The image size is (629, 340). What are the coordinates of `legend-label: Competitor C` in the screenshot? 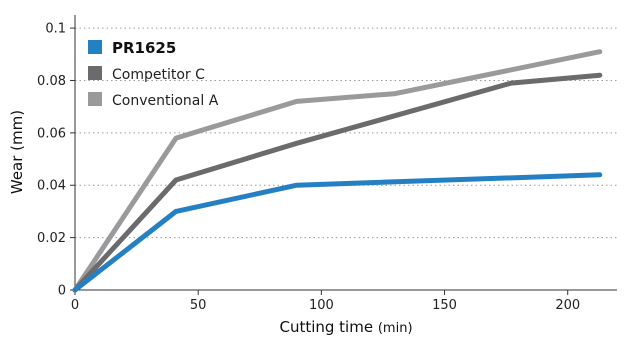 It's located at (158, 75).